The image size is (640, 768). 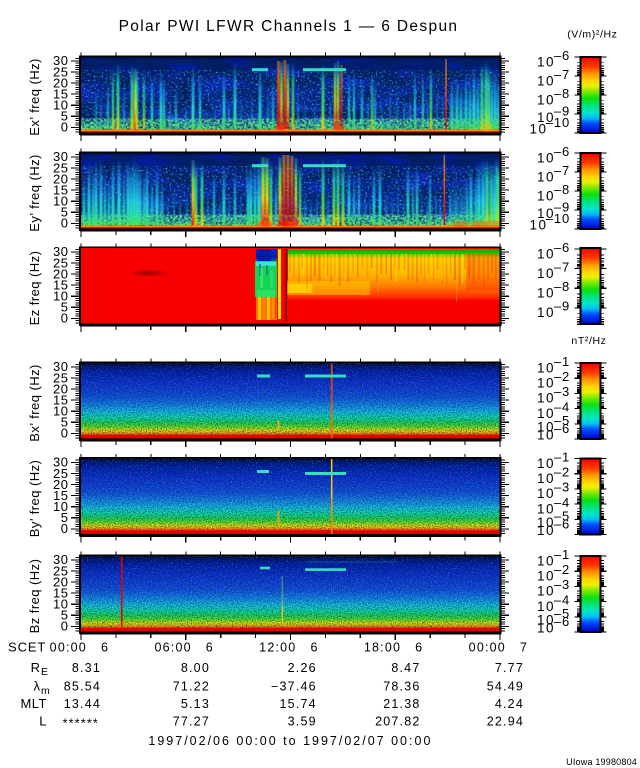 What do you see at coordinates (498, 648) in the screenshot?
I see `svg-text: 00:00 7` at bounding box center [498, 648].